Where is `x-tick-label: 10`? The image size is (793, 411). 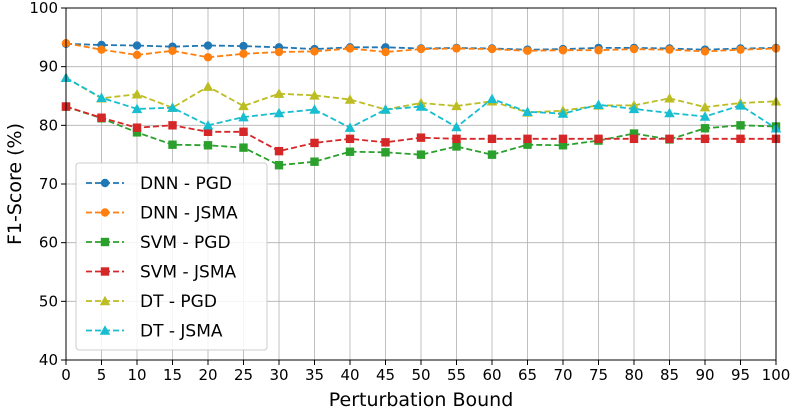
x-tick-label: 10 is located at coordinates (136, 375).